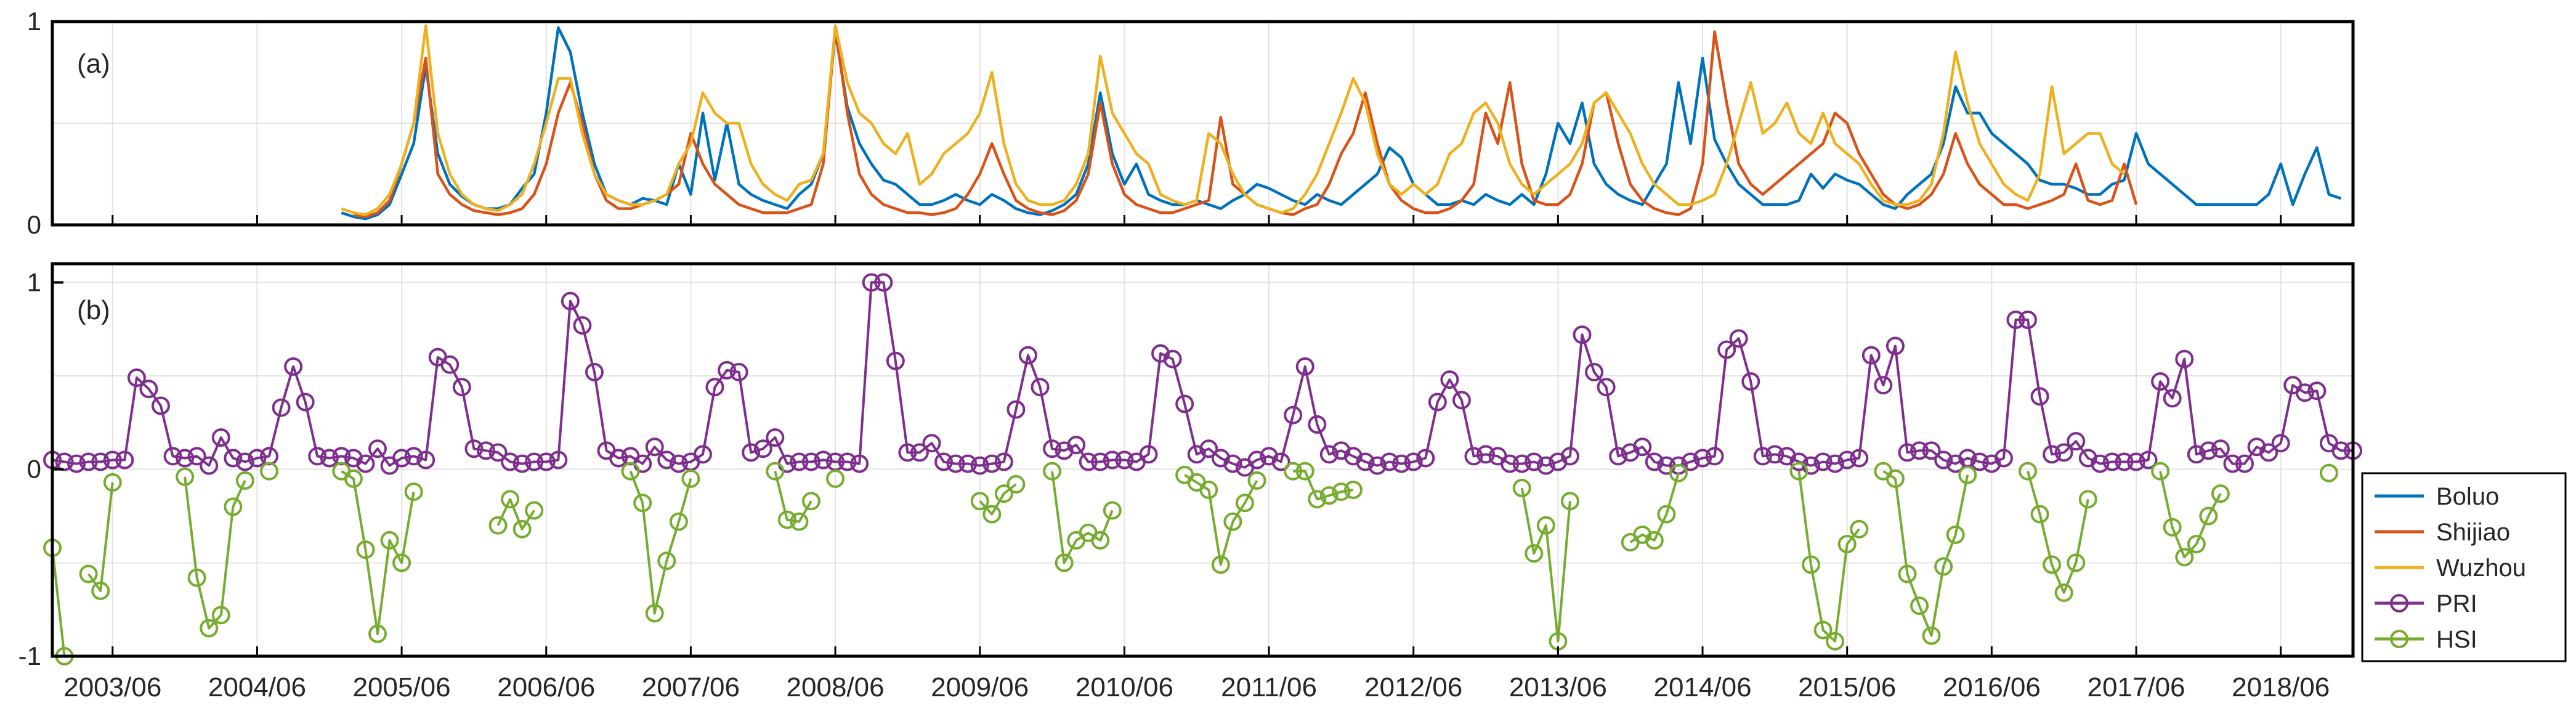 The width and height of the screenshot is (2576, 724). I want to click on legend: Boluo Shijiao Wuzhou PRI HSI, so click(2464, 567).